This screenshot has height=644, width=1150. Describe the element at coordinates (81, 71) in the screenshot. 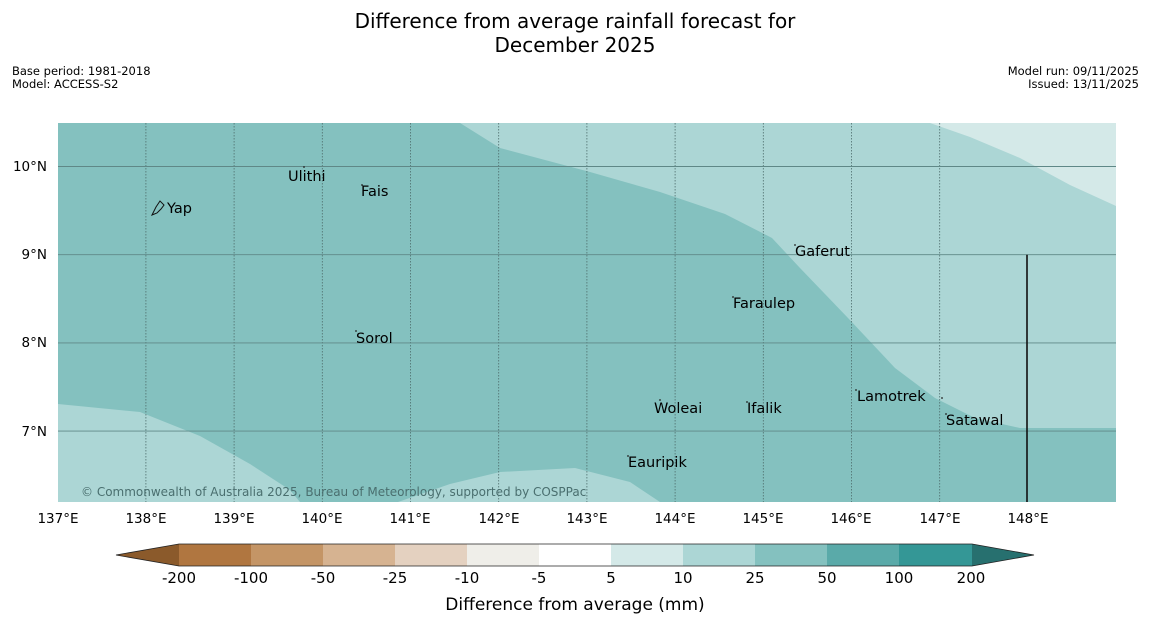

I see `base-period: Base period: 1981-2018` at that location.